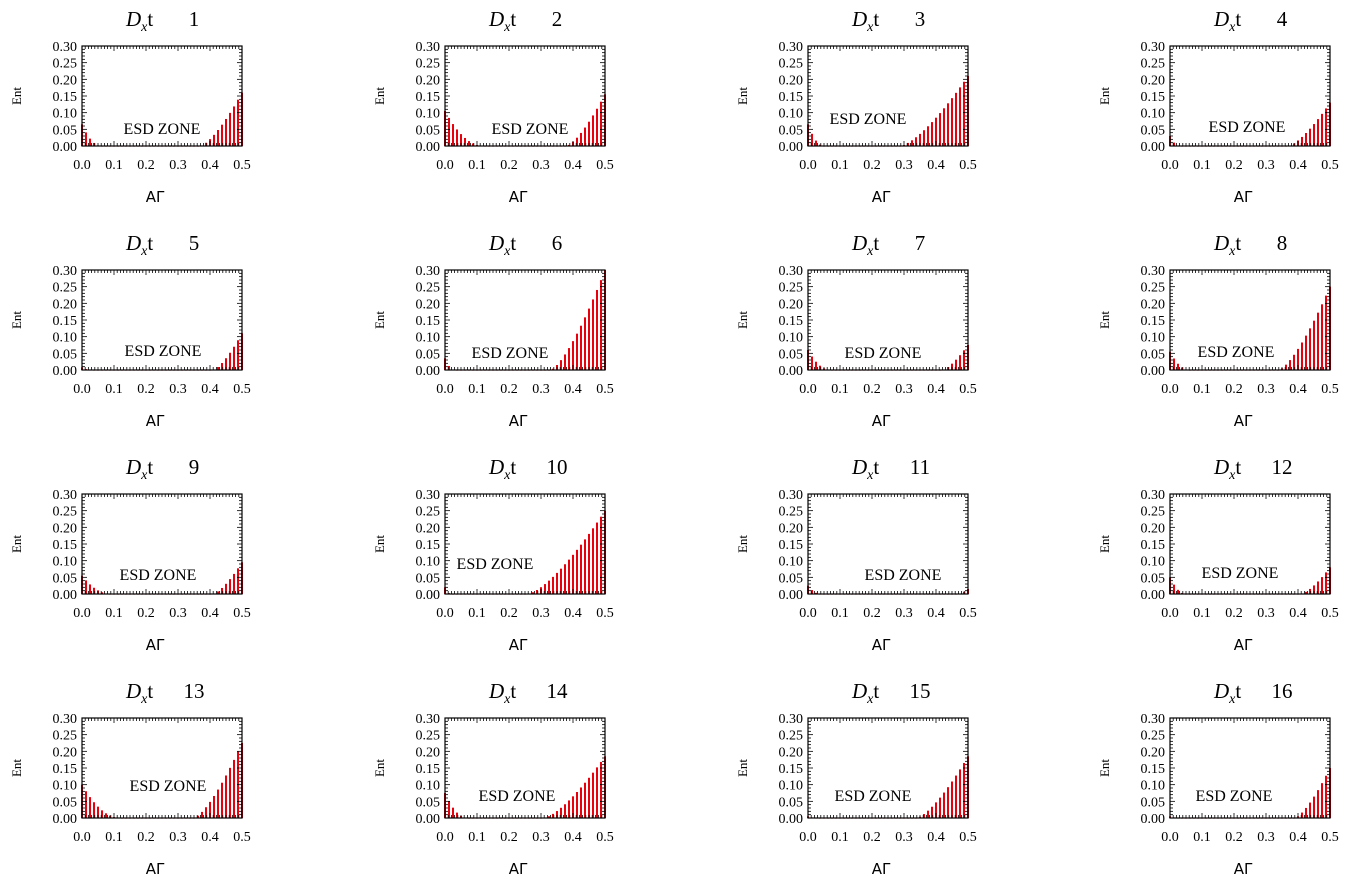  What do you see at coordinates (557, 19) in the screenshot?
I see `panel-title-number: 2` at bounding box center [557, 19].